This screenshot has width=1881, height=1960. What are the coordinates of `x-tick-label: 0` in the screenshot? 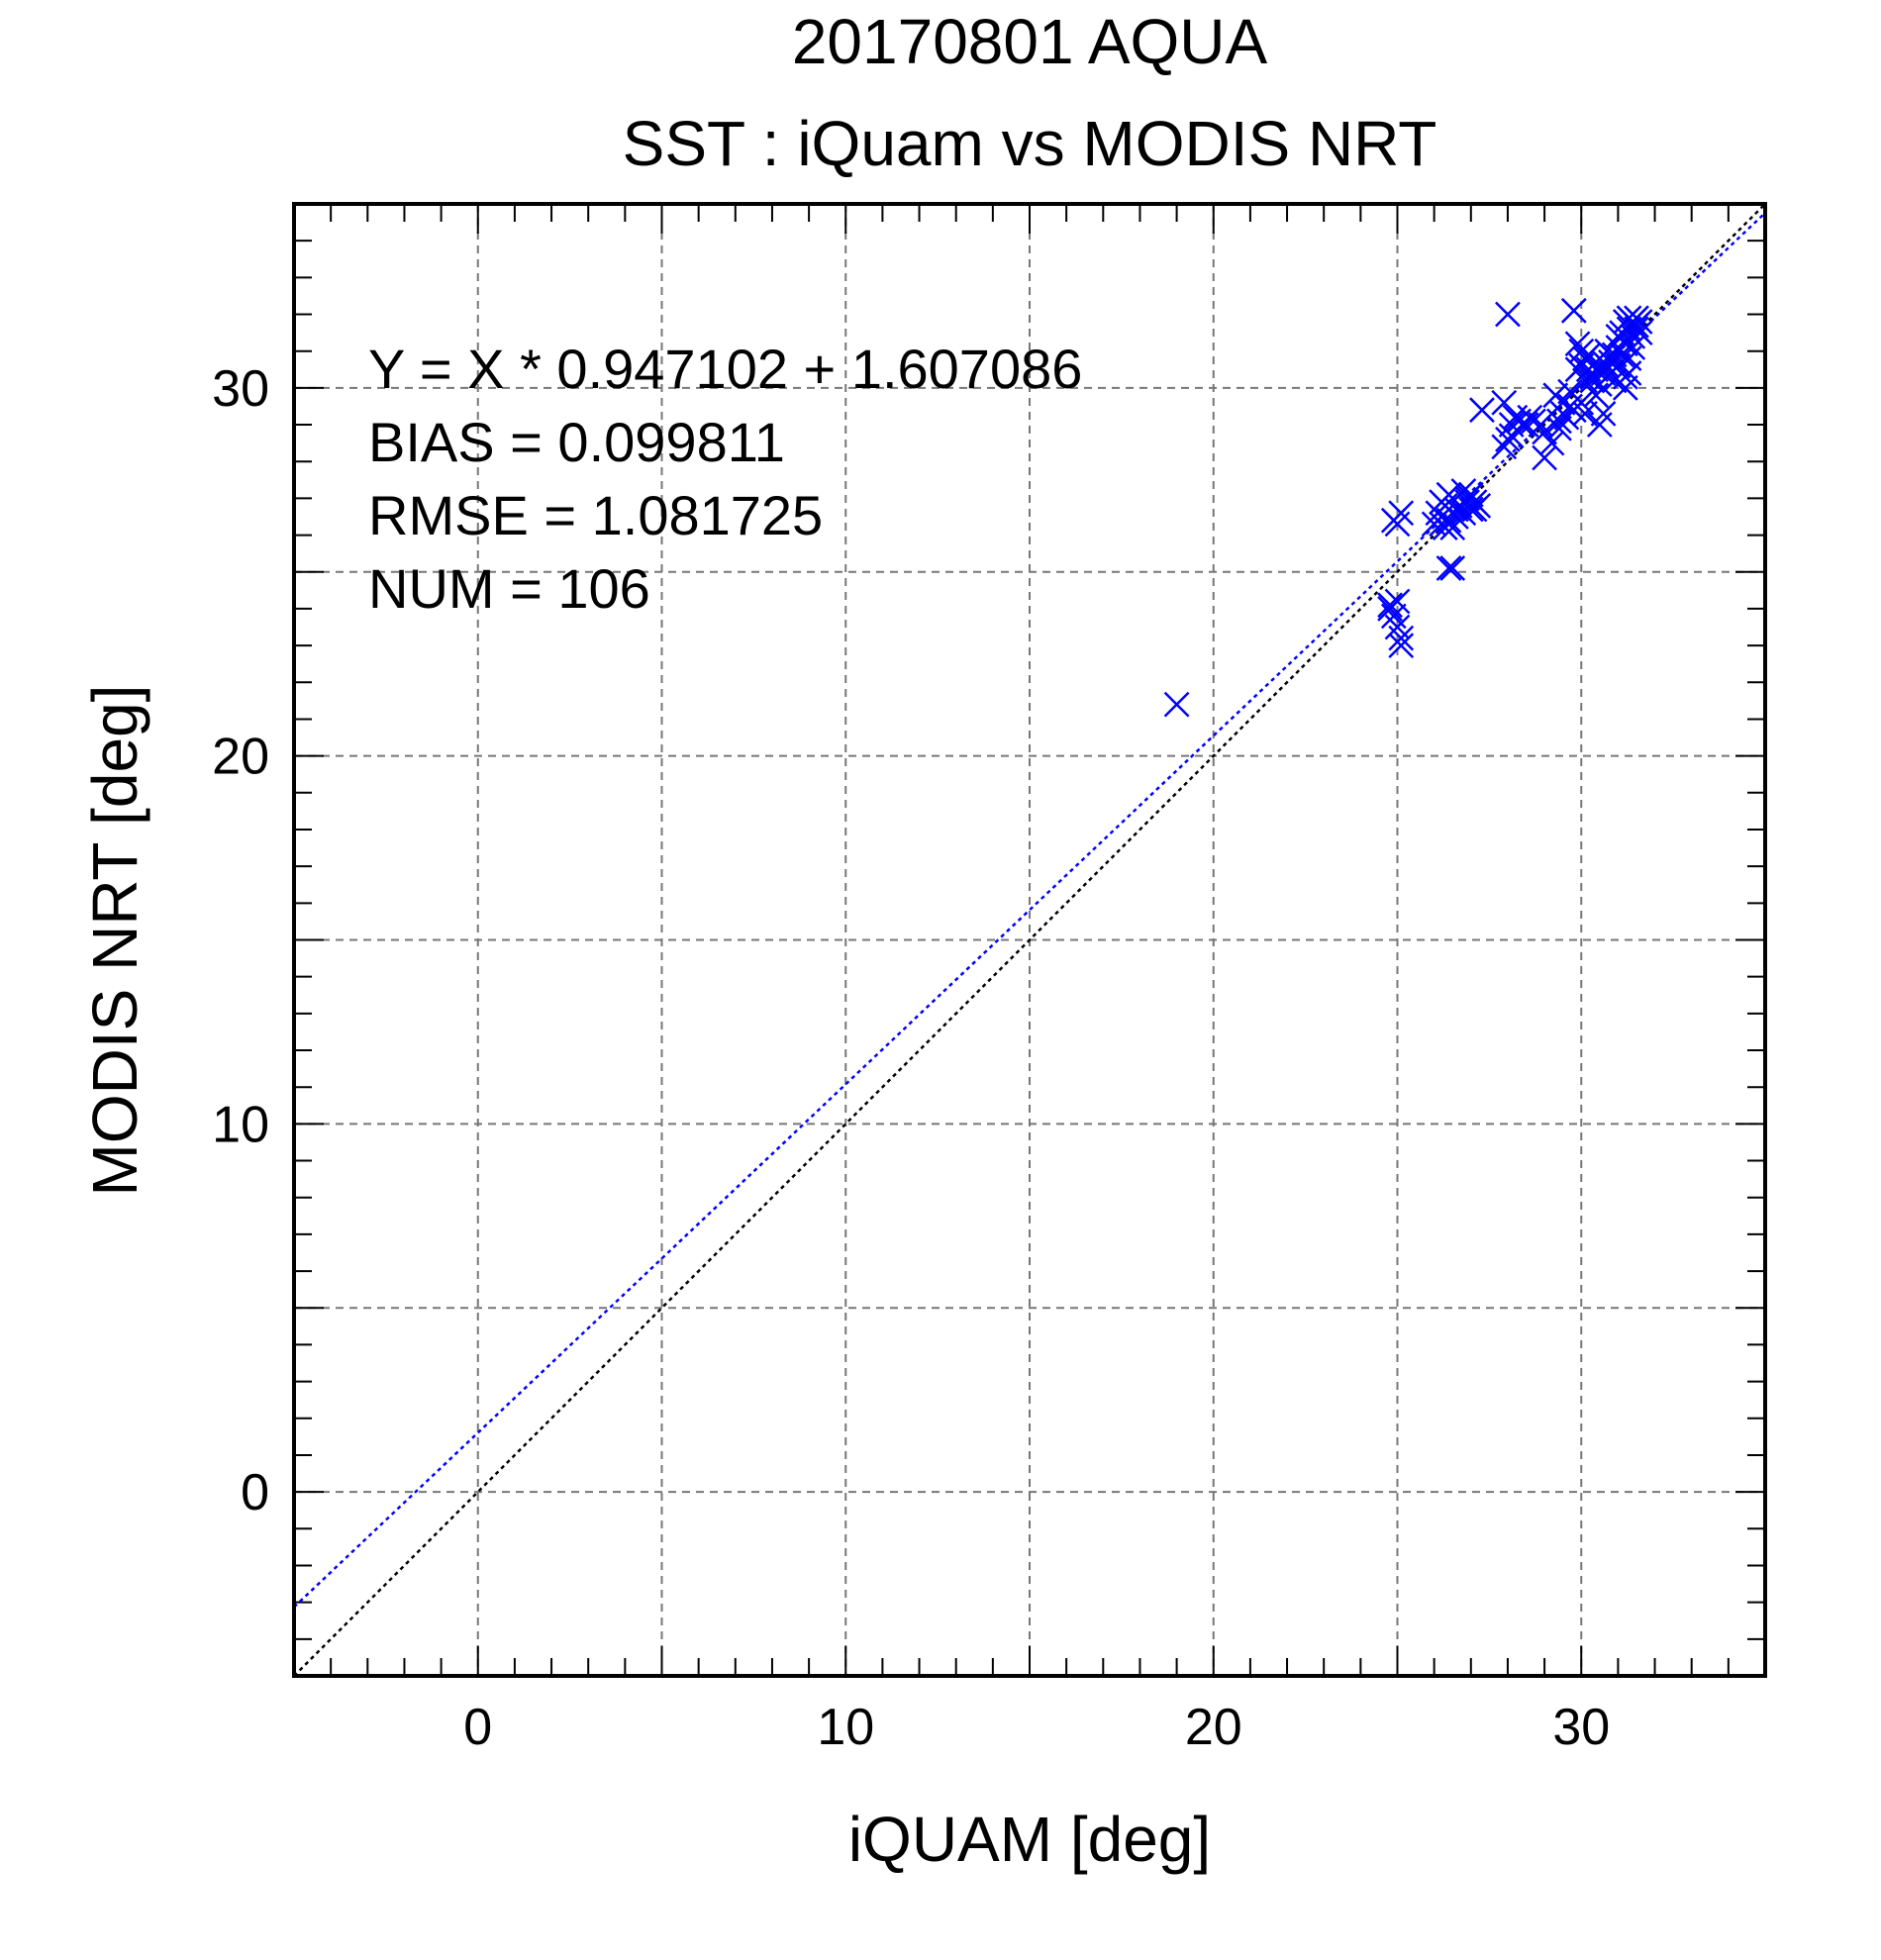 It's located at (477, 1727).